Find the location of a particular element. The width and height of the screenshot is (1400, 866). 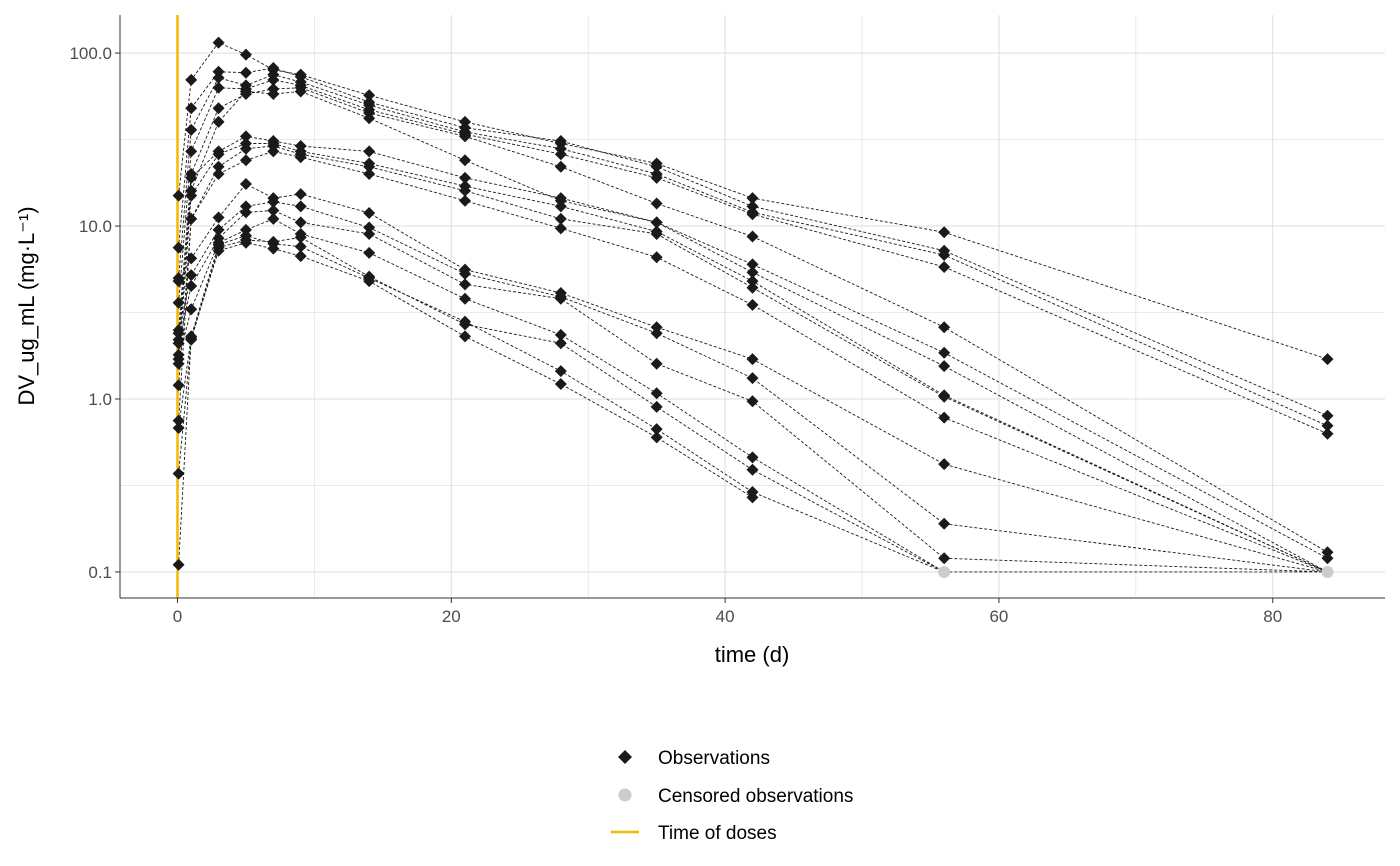

y-axis-title: DV_ug_mL (mg·L⁻¹) is located at coordinates (26, 305).